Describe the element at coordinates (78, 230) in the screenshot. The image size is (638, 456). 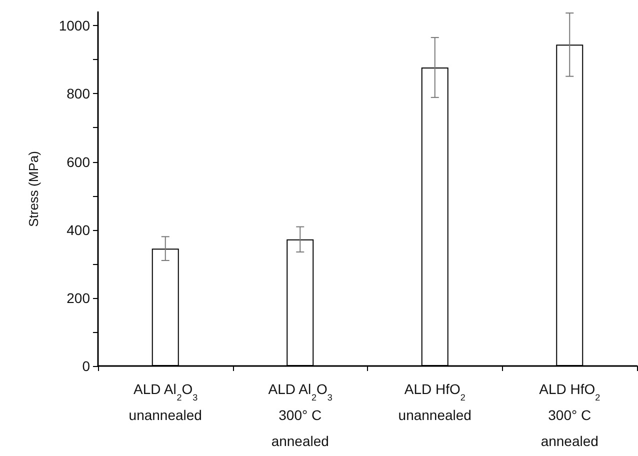
I see `y-tick-label: 400` at that location.